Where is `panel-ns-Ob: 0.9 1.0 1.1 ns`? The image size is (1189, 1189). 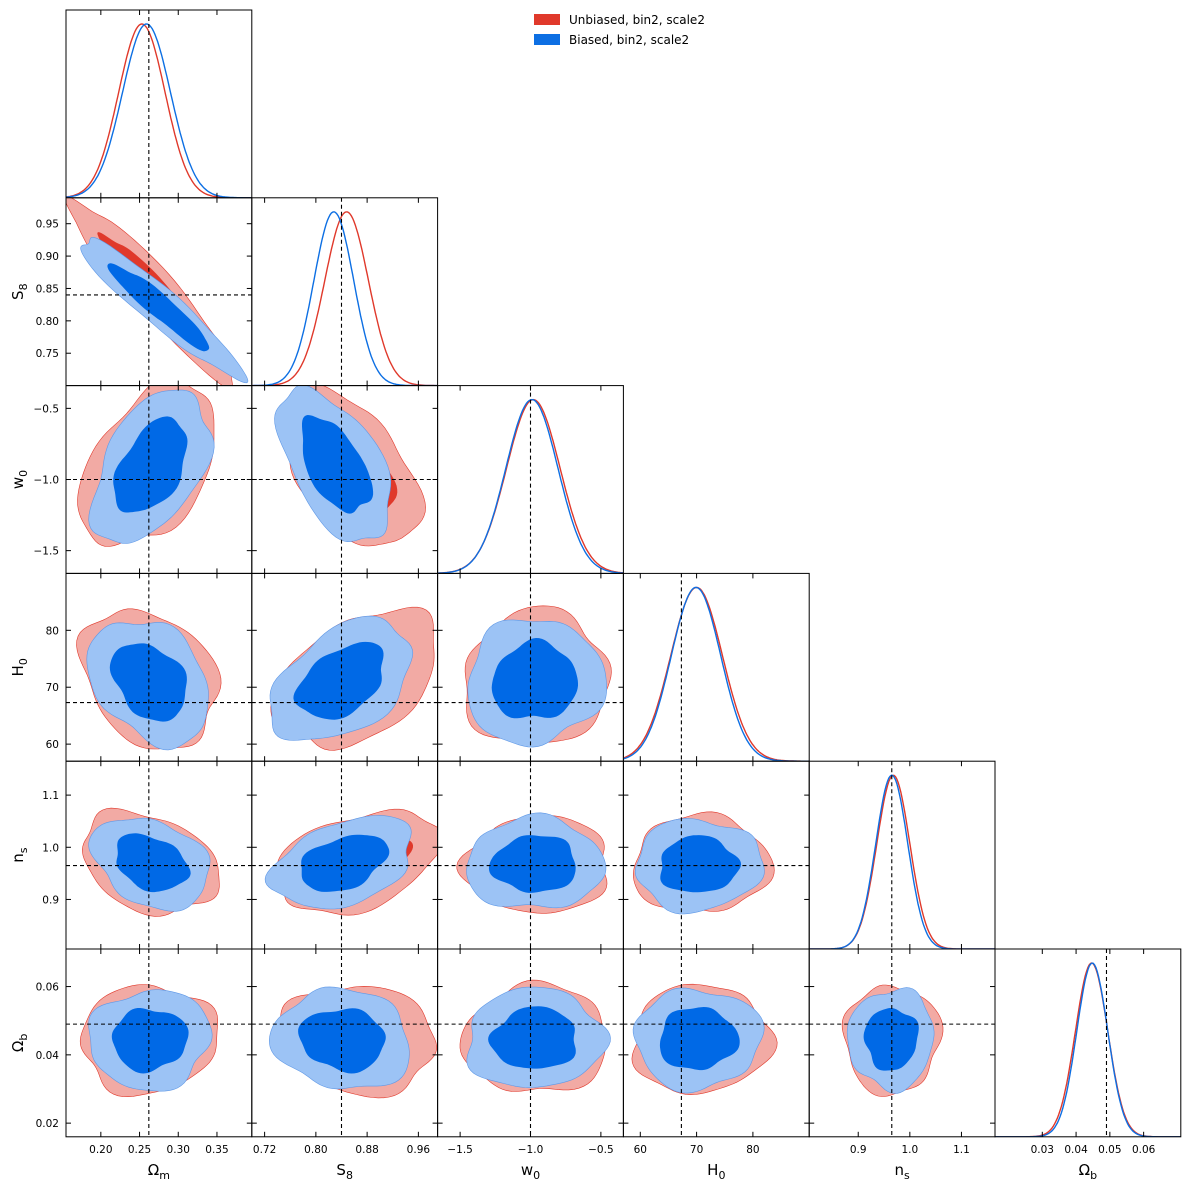
panel-ns-Ob: 0.9 1.0 1.1 ns is located at coordinates (902, 1065).